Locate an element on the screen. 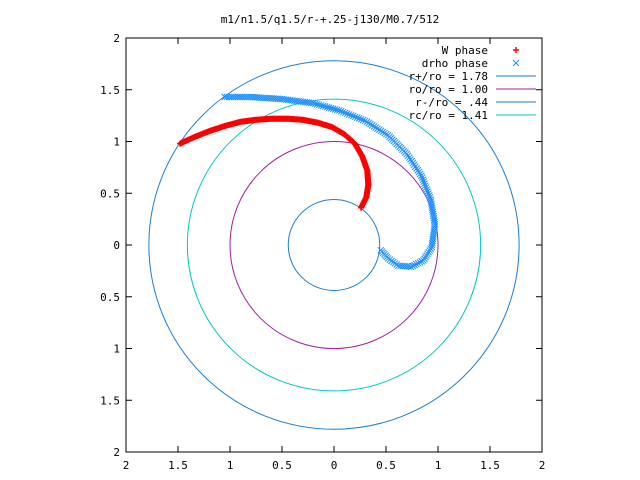  chart-title: m1/n1.5/q1.5/r-+.25-j130/M0.7/512 is located at coordinates (330, 19).